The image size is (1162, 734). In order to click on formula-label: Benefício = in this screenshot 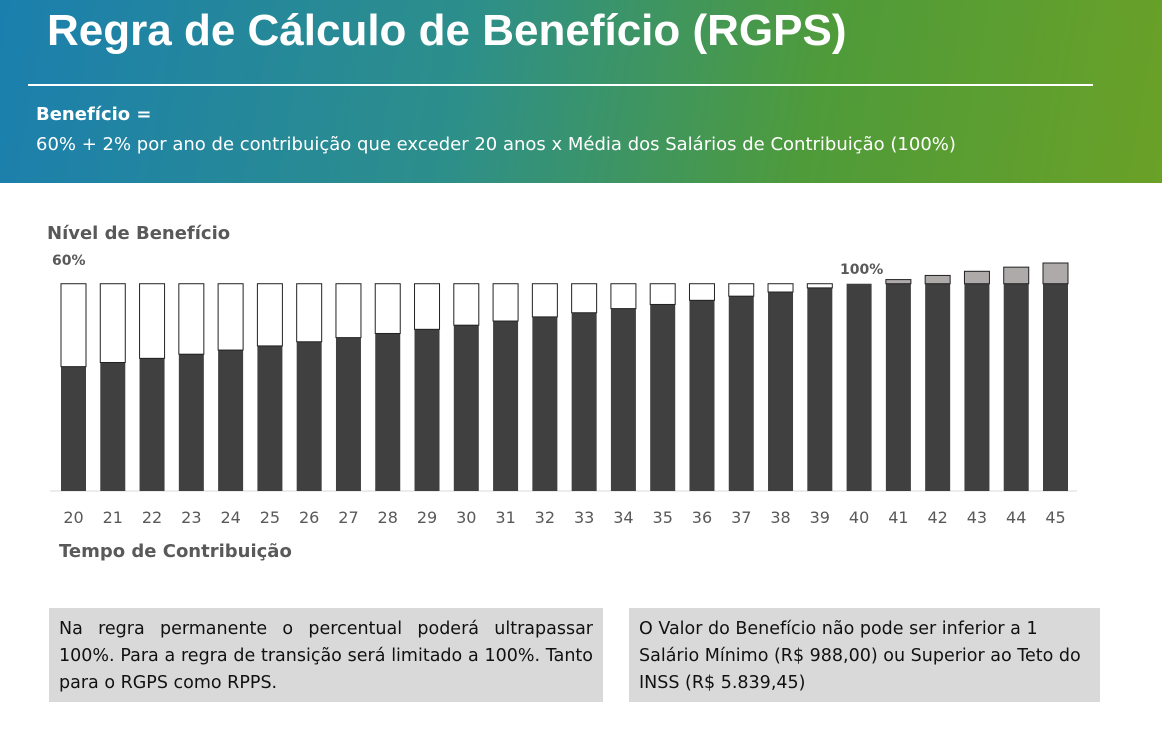, I will do `click(94, 114)`.